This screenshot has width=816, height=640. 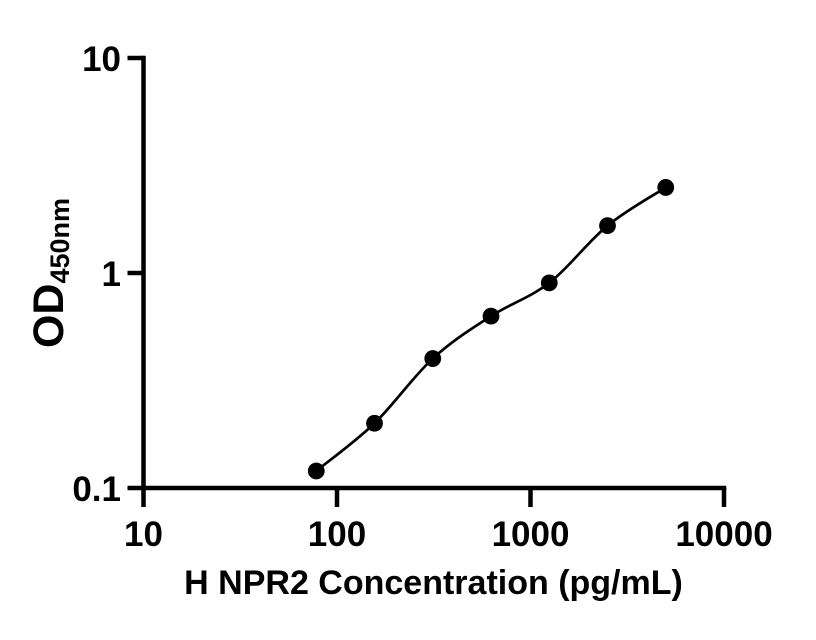 What do you see at coordinates (433, 583) in the screenshot?
I see `x-axis-title: H NPR2 Concentration (pg/mL)` at bounding box center [433, 583].